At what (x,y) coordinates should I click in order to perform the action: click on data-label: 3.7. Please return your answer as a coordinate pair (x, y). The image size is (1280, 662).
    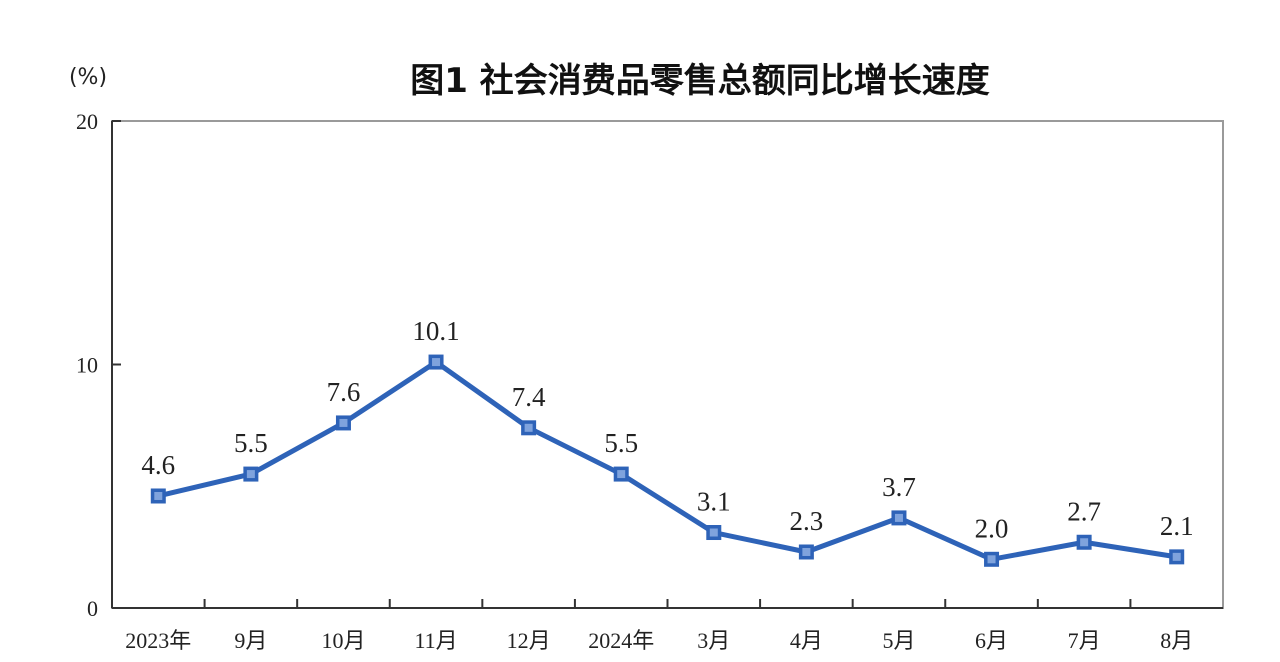
    Looking at the image, I should click on (899, 487).